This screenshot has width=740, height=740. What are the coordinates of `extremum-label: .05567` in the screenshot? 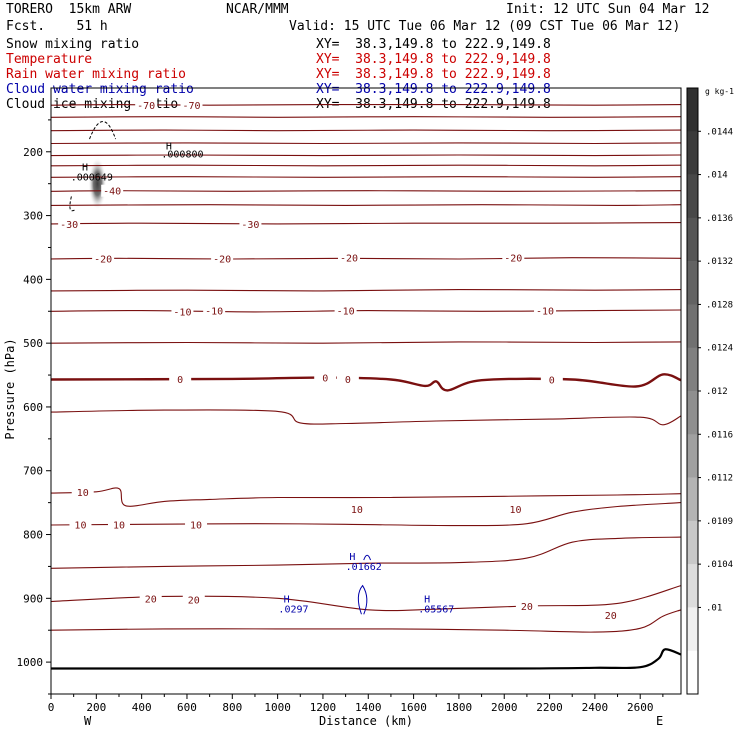 It's located at (436, 610).